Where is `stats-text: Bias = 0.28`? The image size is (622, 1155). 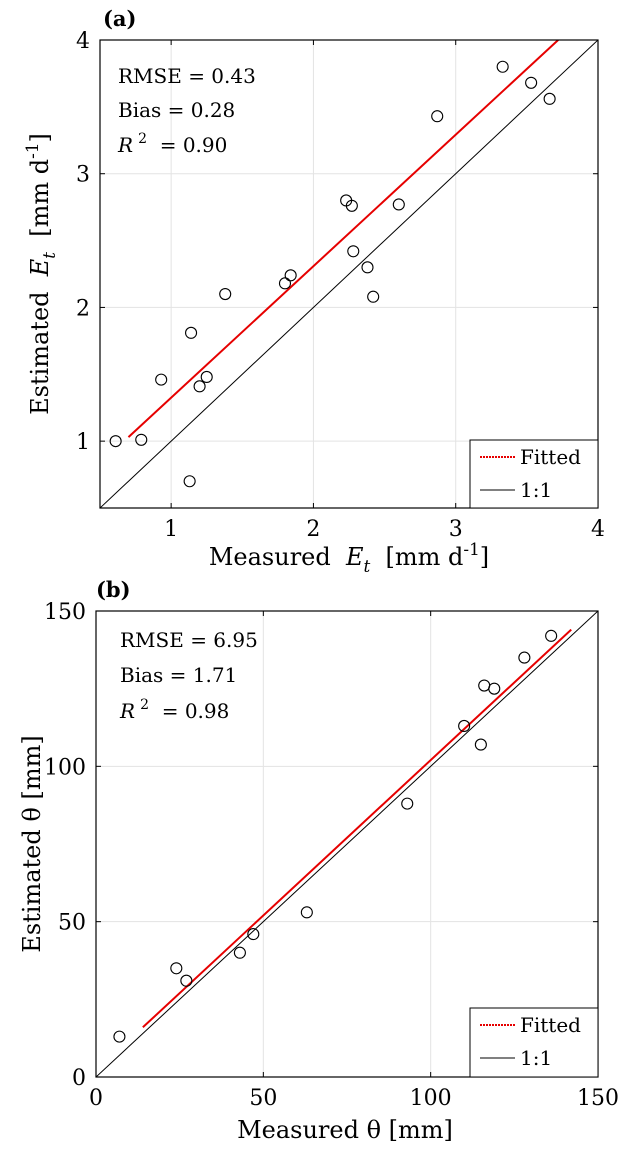
stats-text: Bias = 0.28 is located at coordinates (176, 110).